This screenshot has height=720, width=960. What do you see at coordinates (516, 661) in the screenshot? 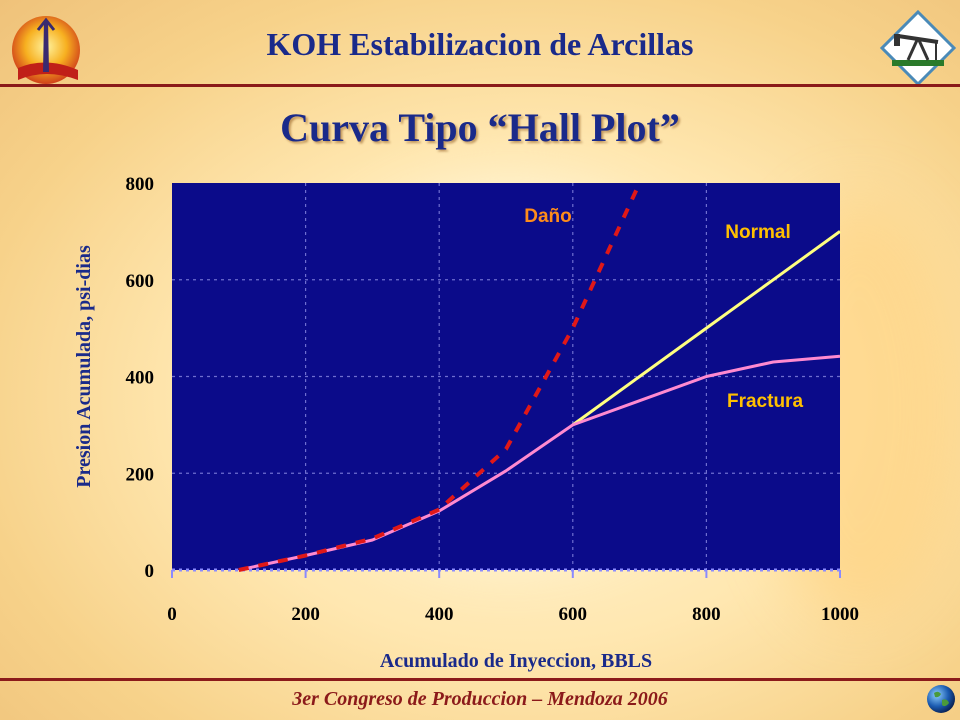
I see `x-axis-title: Acumulado de Inyeccion, BBLS` at bounding box center [516, 661].